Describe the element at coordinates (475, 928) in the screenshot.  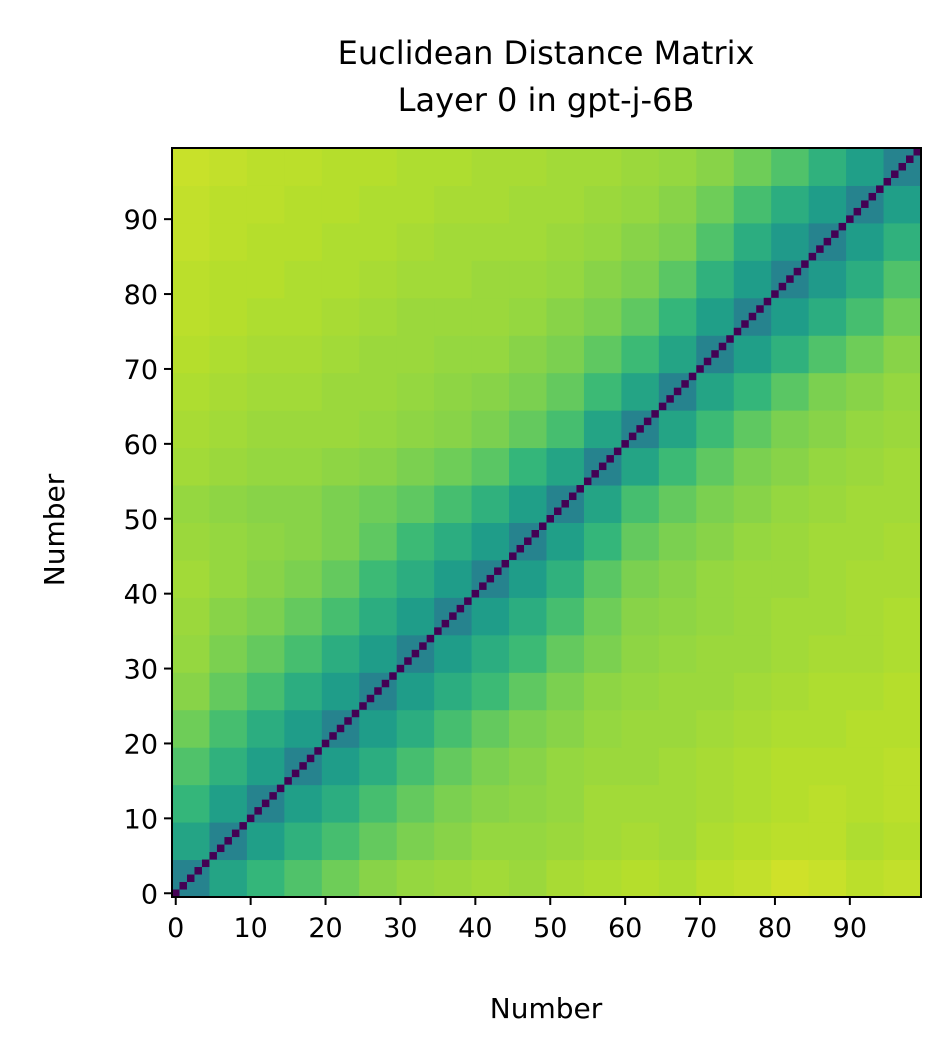
I see `x-tick-label: 40` at that location.